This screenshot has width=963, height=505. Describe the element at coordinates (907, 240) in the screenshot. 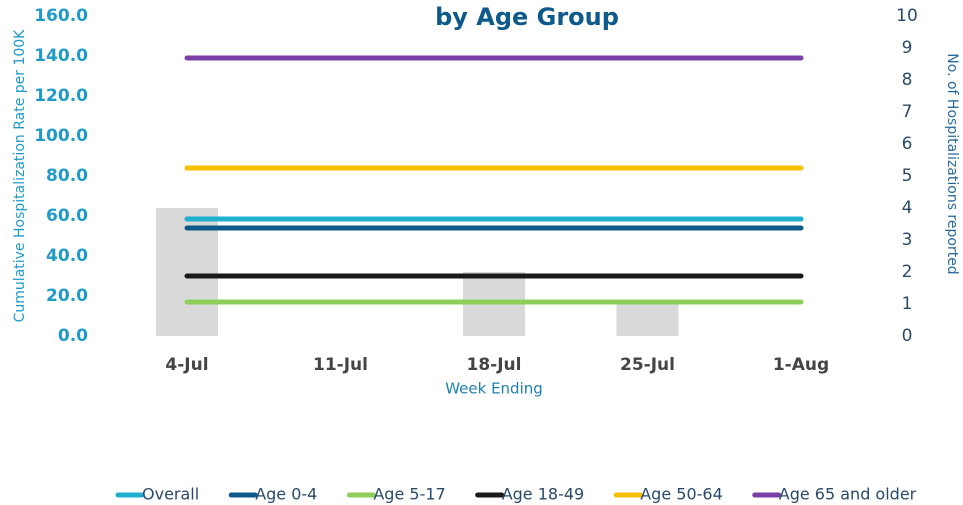

I see `y2-tick-label: 3` at that location.